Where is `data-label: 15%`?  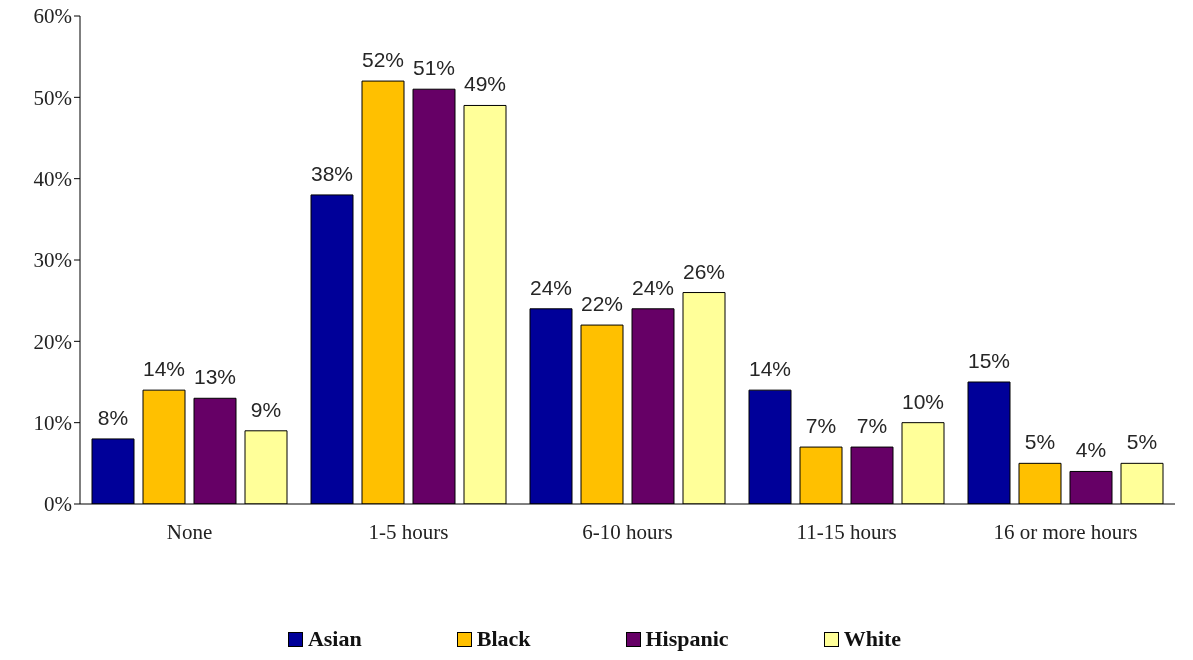 data-label: 15% is located at coordinates (989, 360).